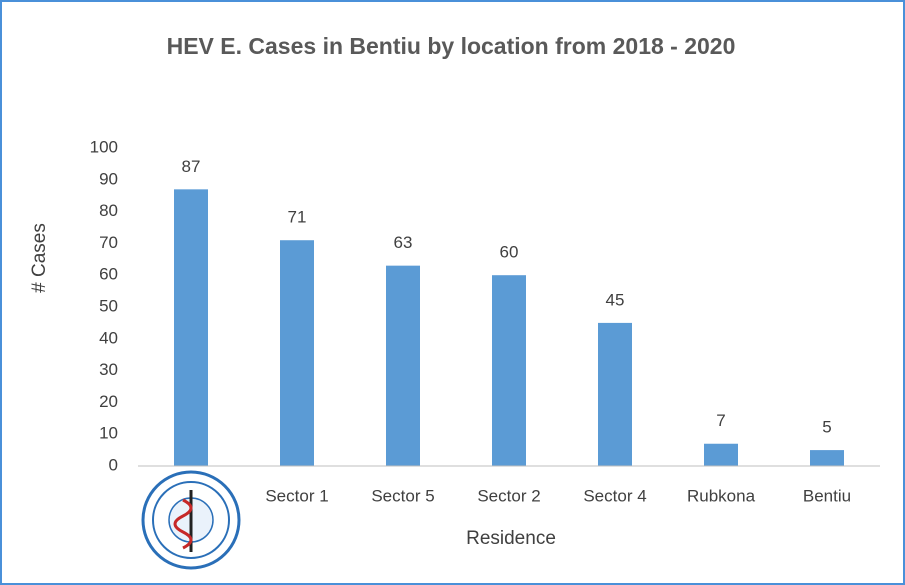 Image resolution: width=905 pixels, height=585 pixels. What do you see at coordinates (721, 495) in the screenshot?
I see `x-tick-label: Rubkona` at bounding box center [721, 495].